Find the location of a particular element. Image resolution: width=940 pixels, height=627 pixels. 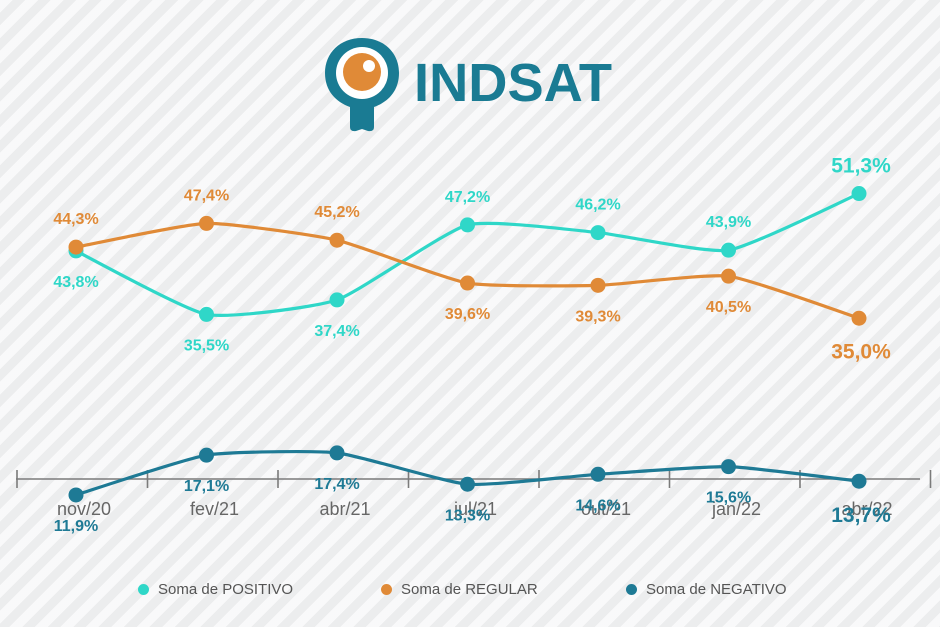

data-label-positivo: 43,9% is located at coordinates (728, 222).